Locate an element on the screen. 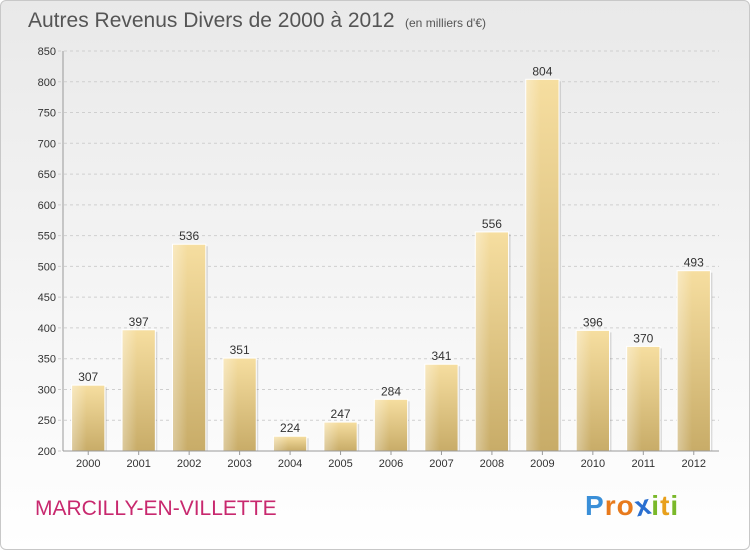 This screenshot has height=550, width=750. y-tick-label: 250 is located at coordinates (47, 421).